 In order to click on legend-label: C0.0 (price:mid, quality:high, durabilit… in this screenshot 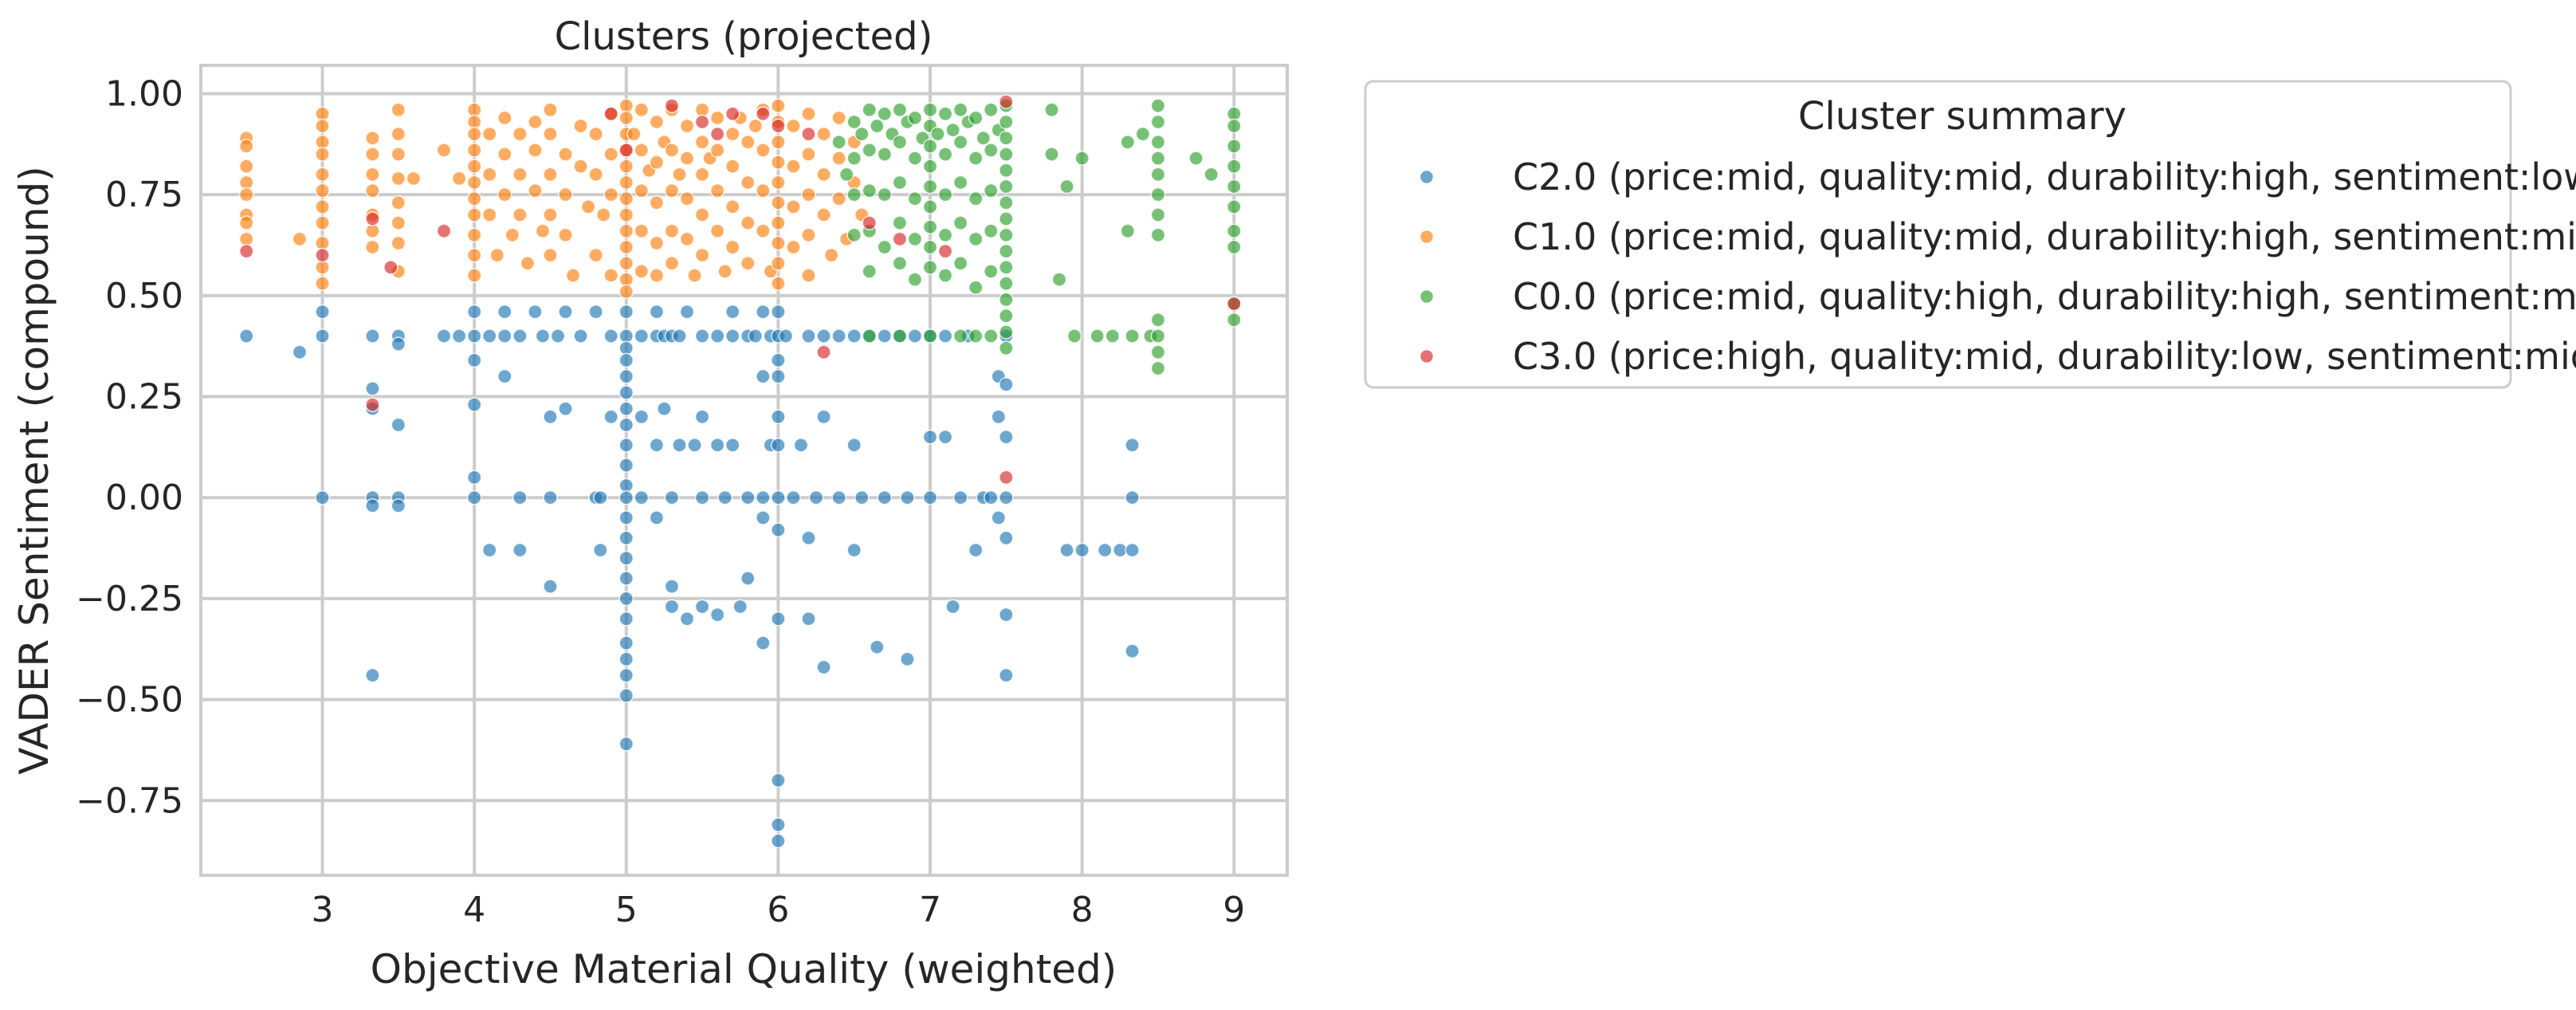, I will do `click(2044, 296)`.